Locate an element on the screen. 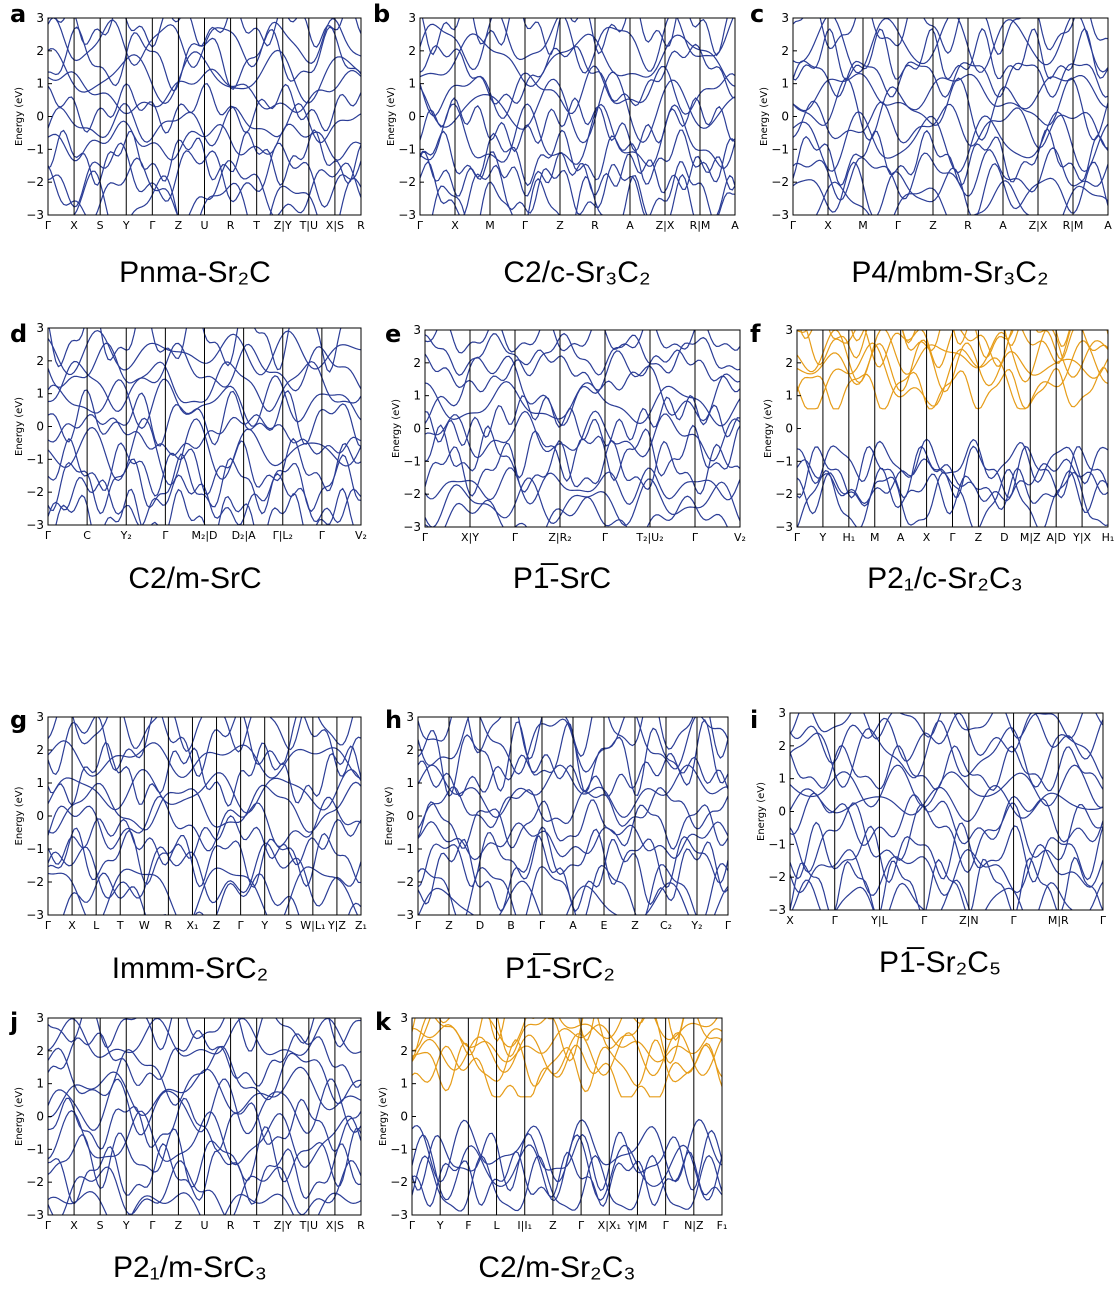  panel-letter: k is located at coordinates (383, 1022).